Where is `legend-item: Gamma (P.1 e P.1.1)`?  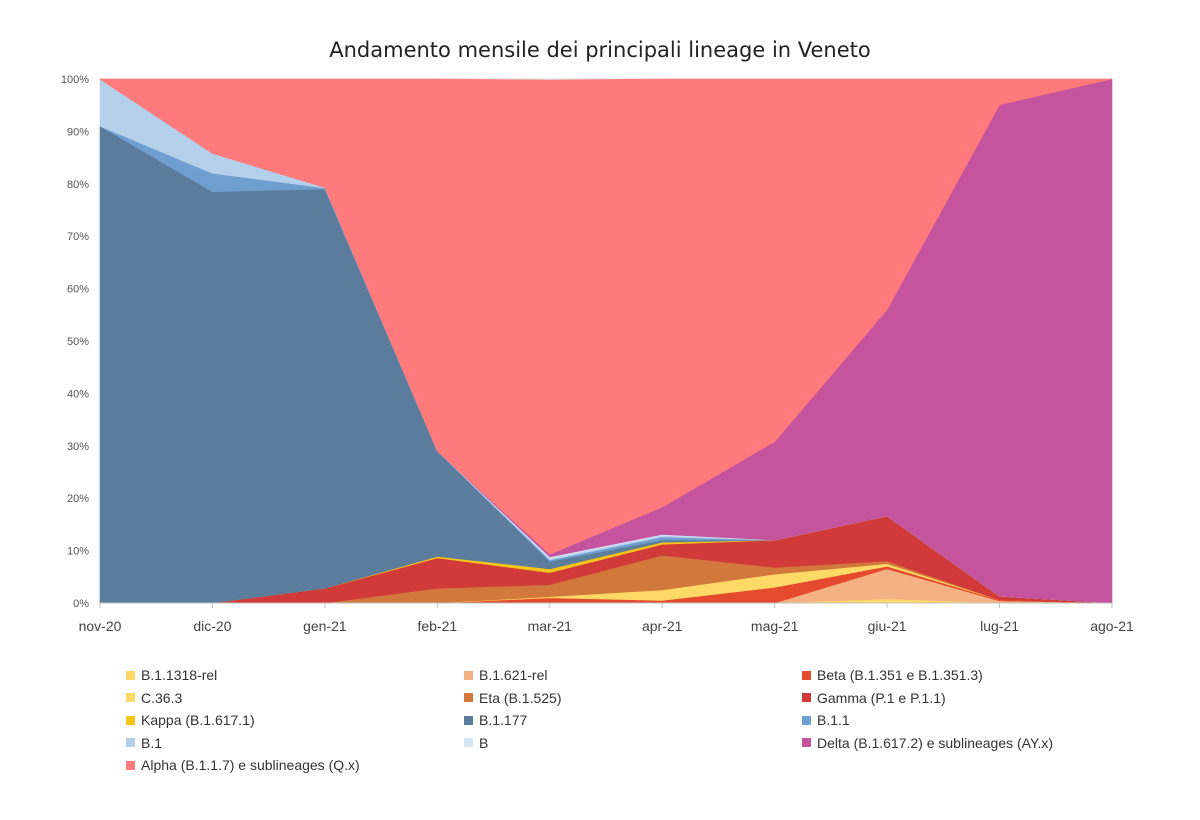 legend-item: Gamma (P.1 e P.1.1) is located at coordinates (874, 698).